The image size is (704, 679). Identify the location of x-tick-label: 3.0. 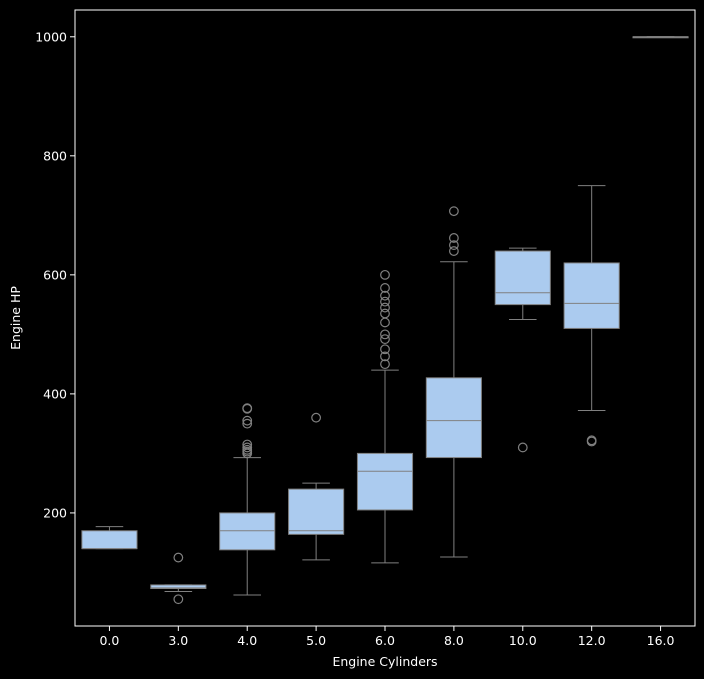
(178, 640).